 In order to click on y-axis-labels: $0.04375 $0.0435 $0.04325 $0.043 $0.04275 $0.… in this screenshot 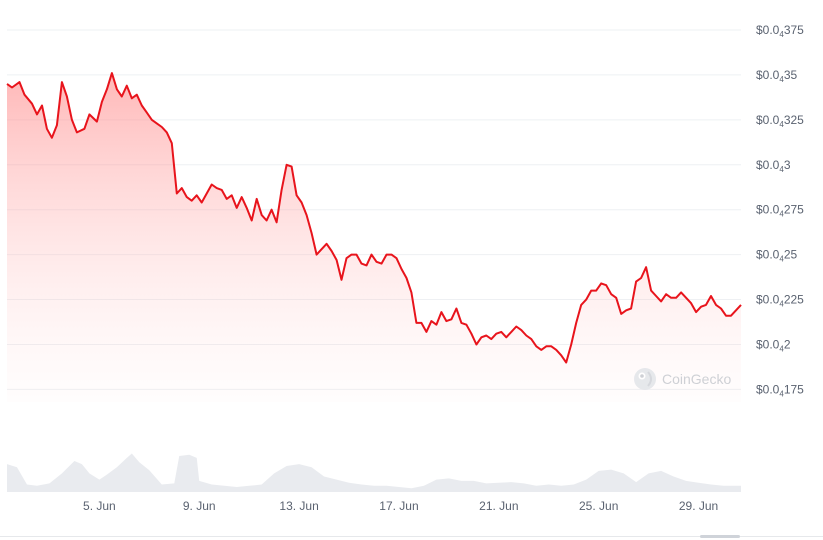, I will do `click(780, 210)`.